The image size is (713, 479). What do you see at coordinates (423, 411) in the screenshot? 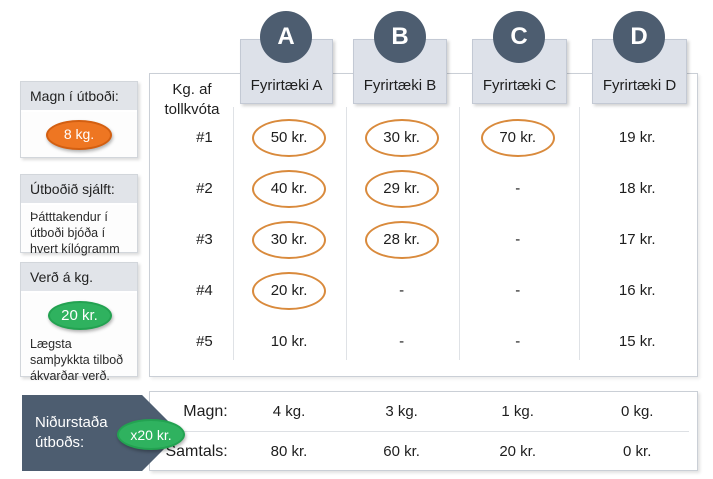
I see `result-row-magn: Magn: 4 kg. 3 kg. 1 kg. 0 kg.` at bounding box center [423, 411].